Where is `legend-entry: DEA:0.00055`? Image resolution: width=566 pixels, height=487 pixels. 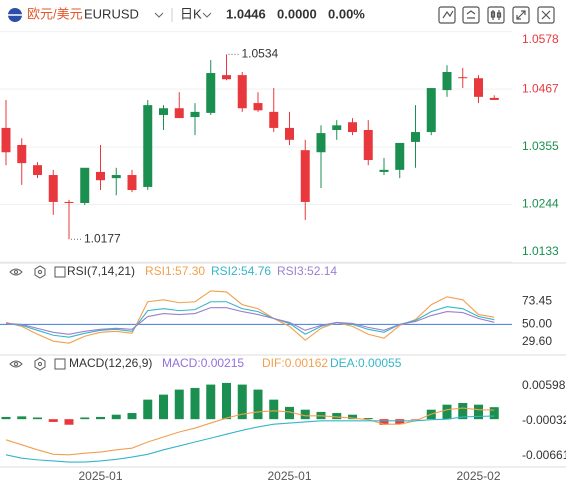 legend-entry: DEA:0.00055 is located at coordinates (366, 363).